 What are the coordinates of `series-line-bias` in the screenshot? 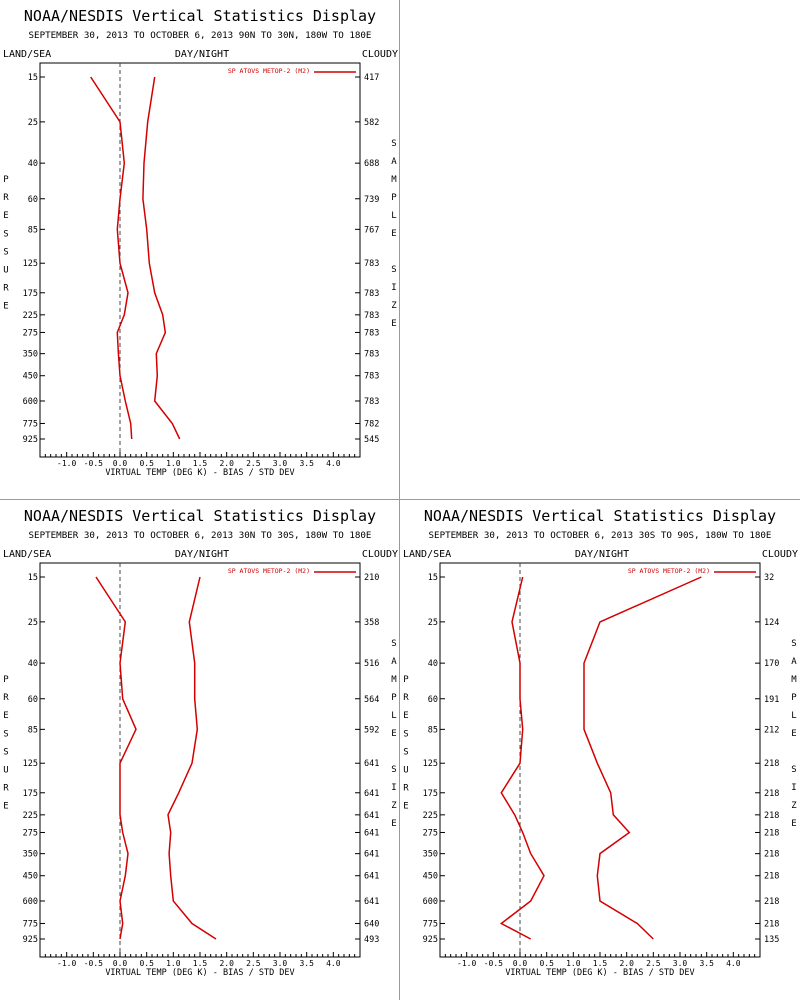 It's located at (111, 258).